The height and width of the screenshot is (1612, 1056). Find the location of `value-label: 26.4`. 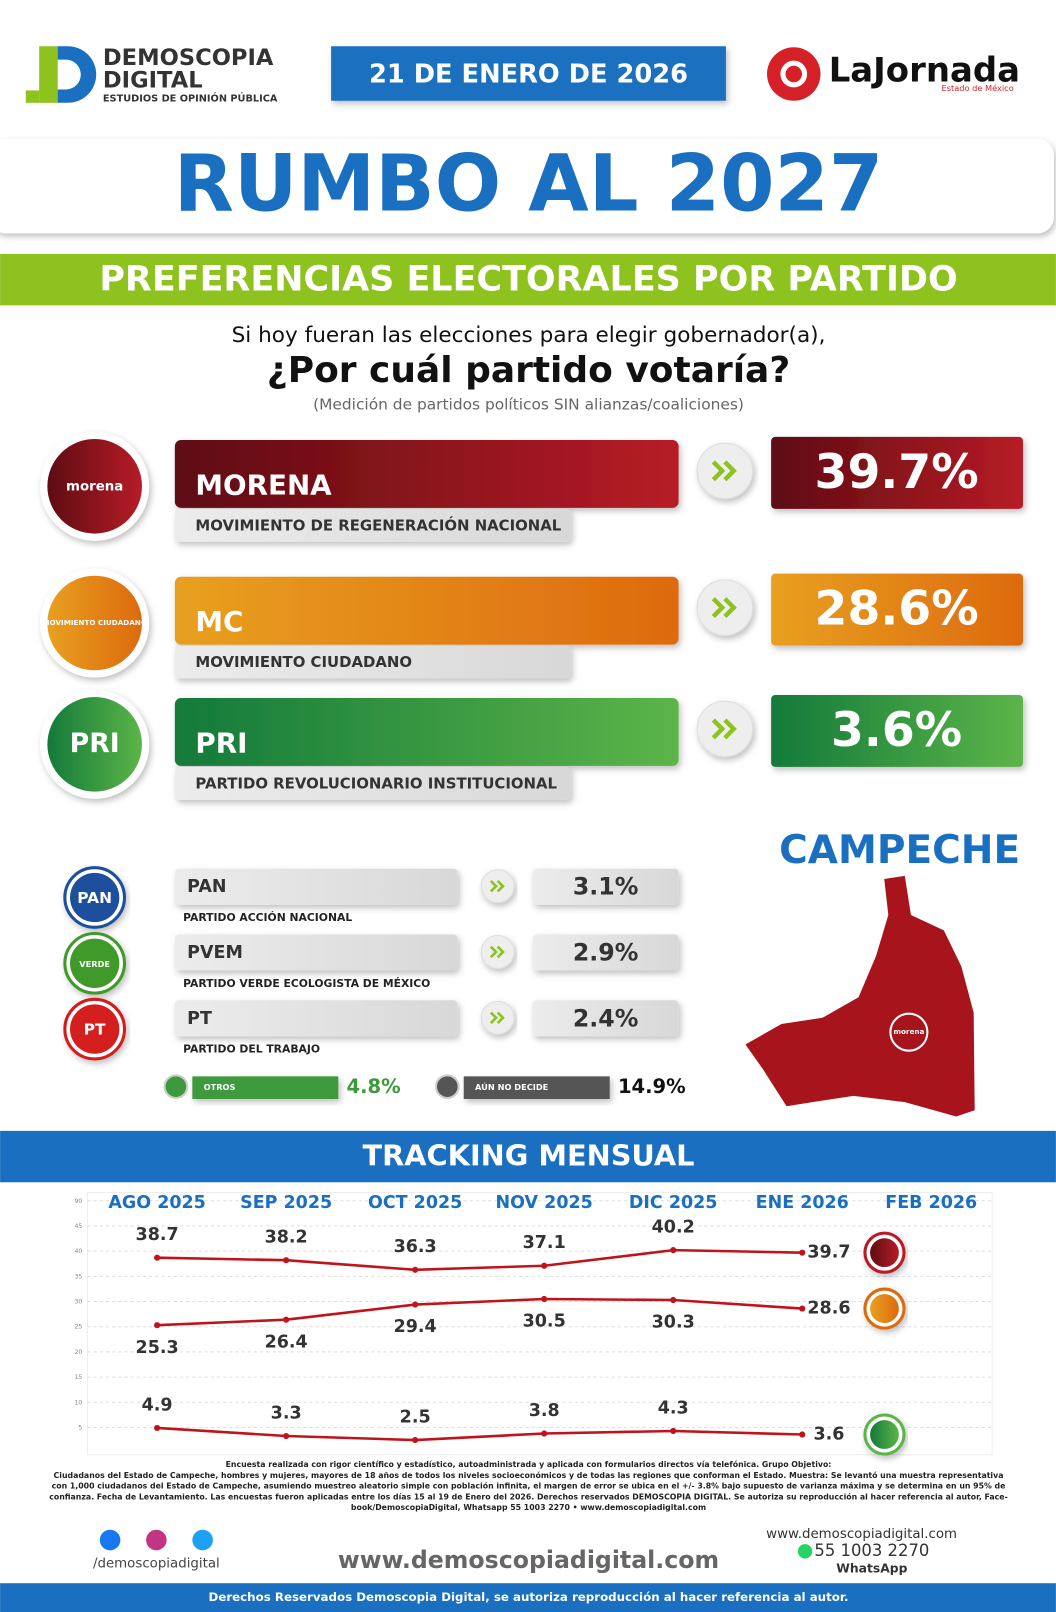

value-label: 26.4 is located at coordinates (286, 1342).